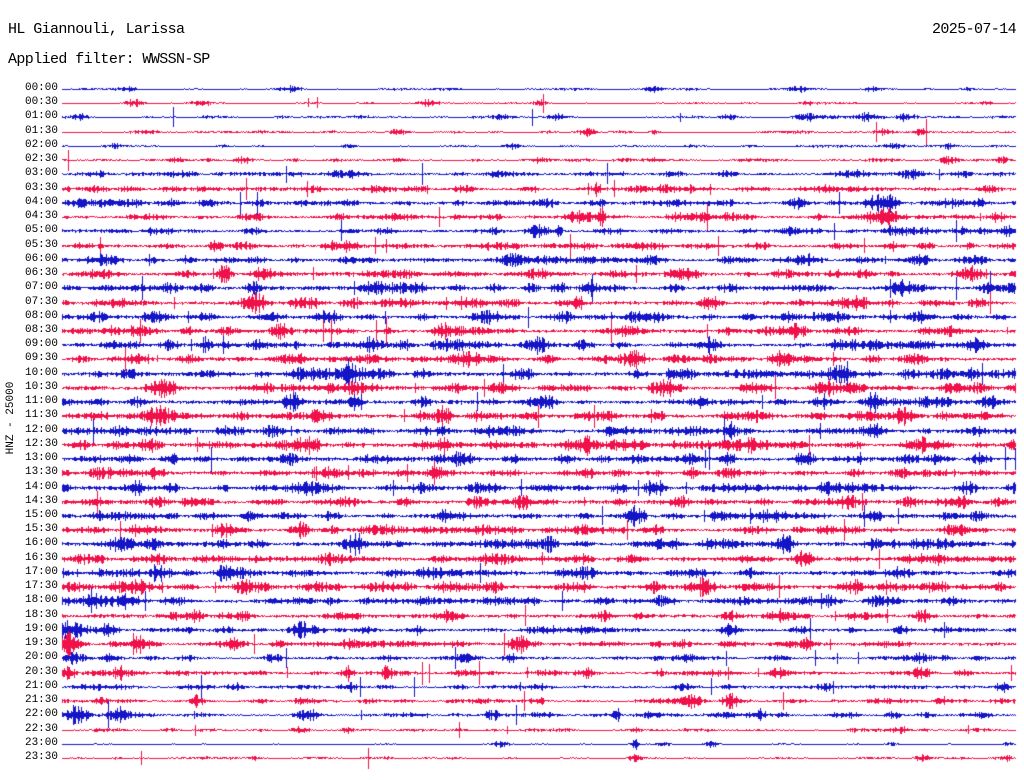 This screenshot has height=780, width=1024. Describe the element at coordinates (41, 387) in the screenshot. I see `row-time-label: 10:30` at that location.